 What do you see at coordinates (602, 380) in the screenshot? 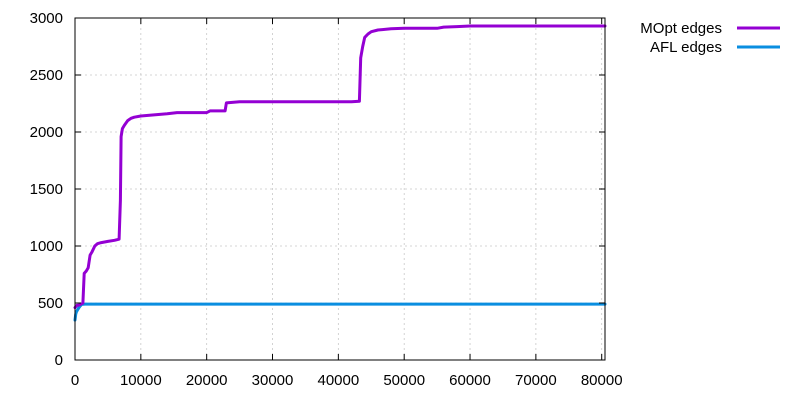
I see `x-tick-label: 80000` at bounding box center [602, 380].